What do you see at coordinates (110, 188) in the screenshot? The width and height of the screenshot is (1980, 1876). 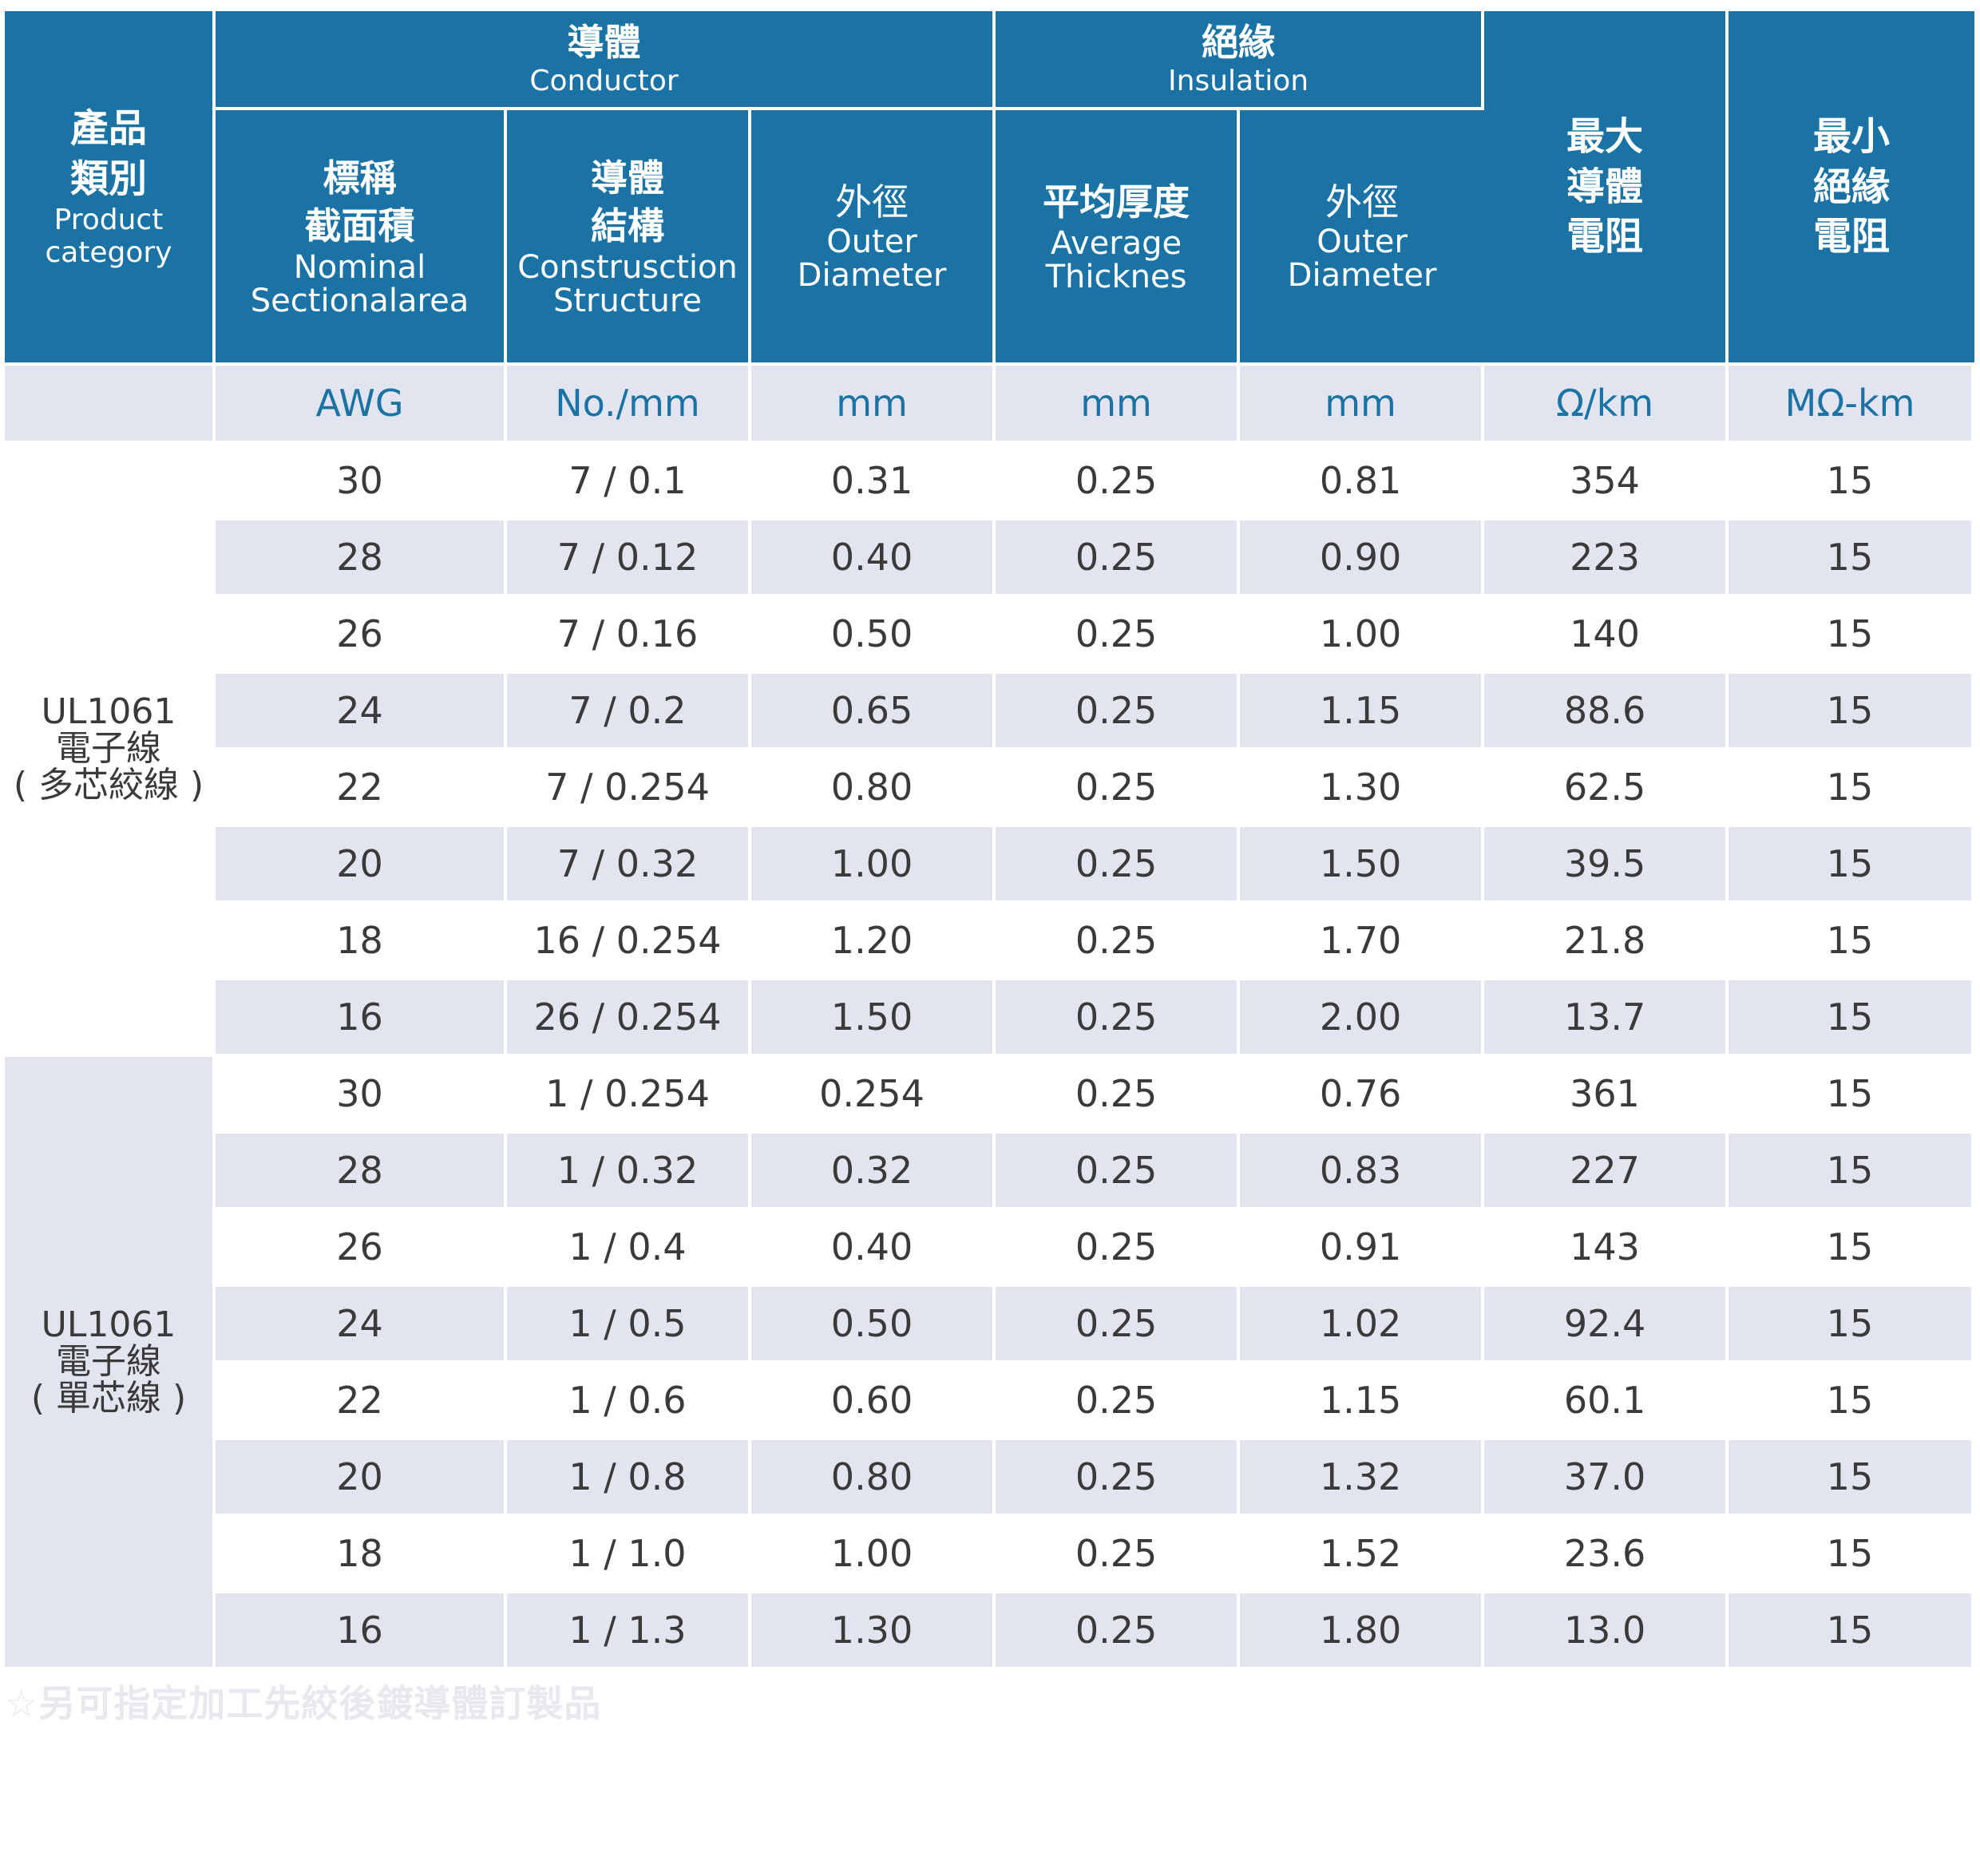 I see `header-product-category: 產品 類別 Product category` at bounding box center [110, 188].